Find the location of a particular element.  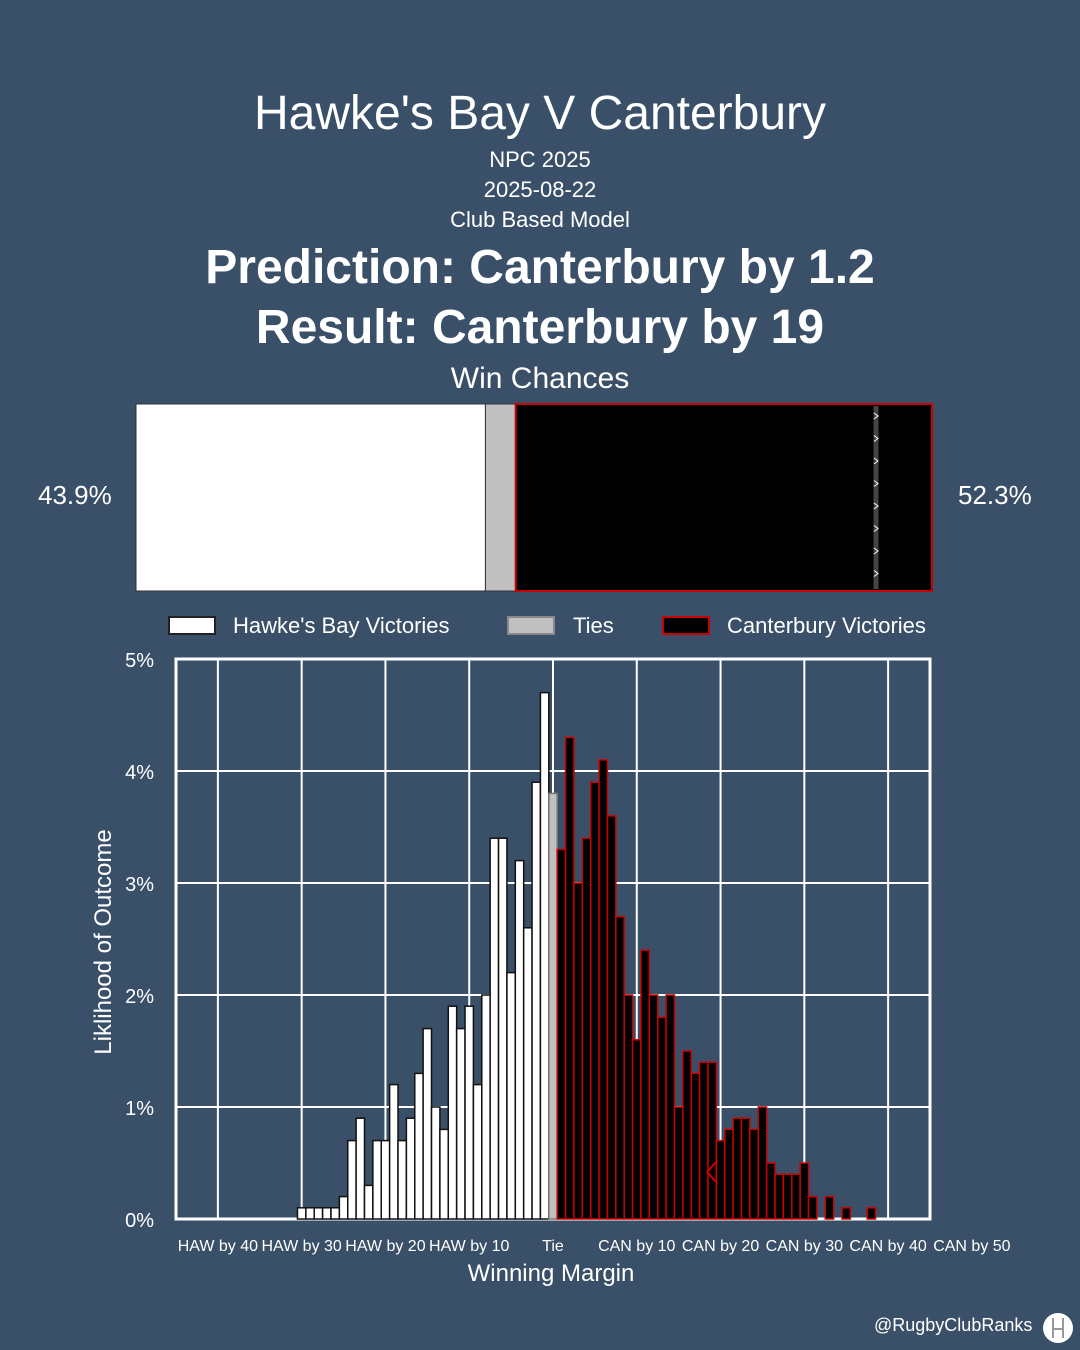

legend-tie-label: Ties is located at coordinates (593, 625).